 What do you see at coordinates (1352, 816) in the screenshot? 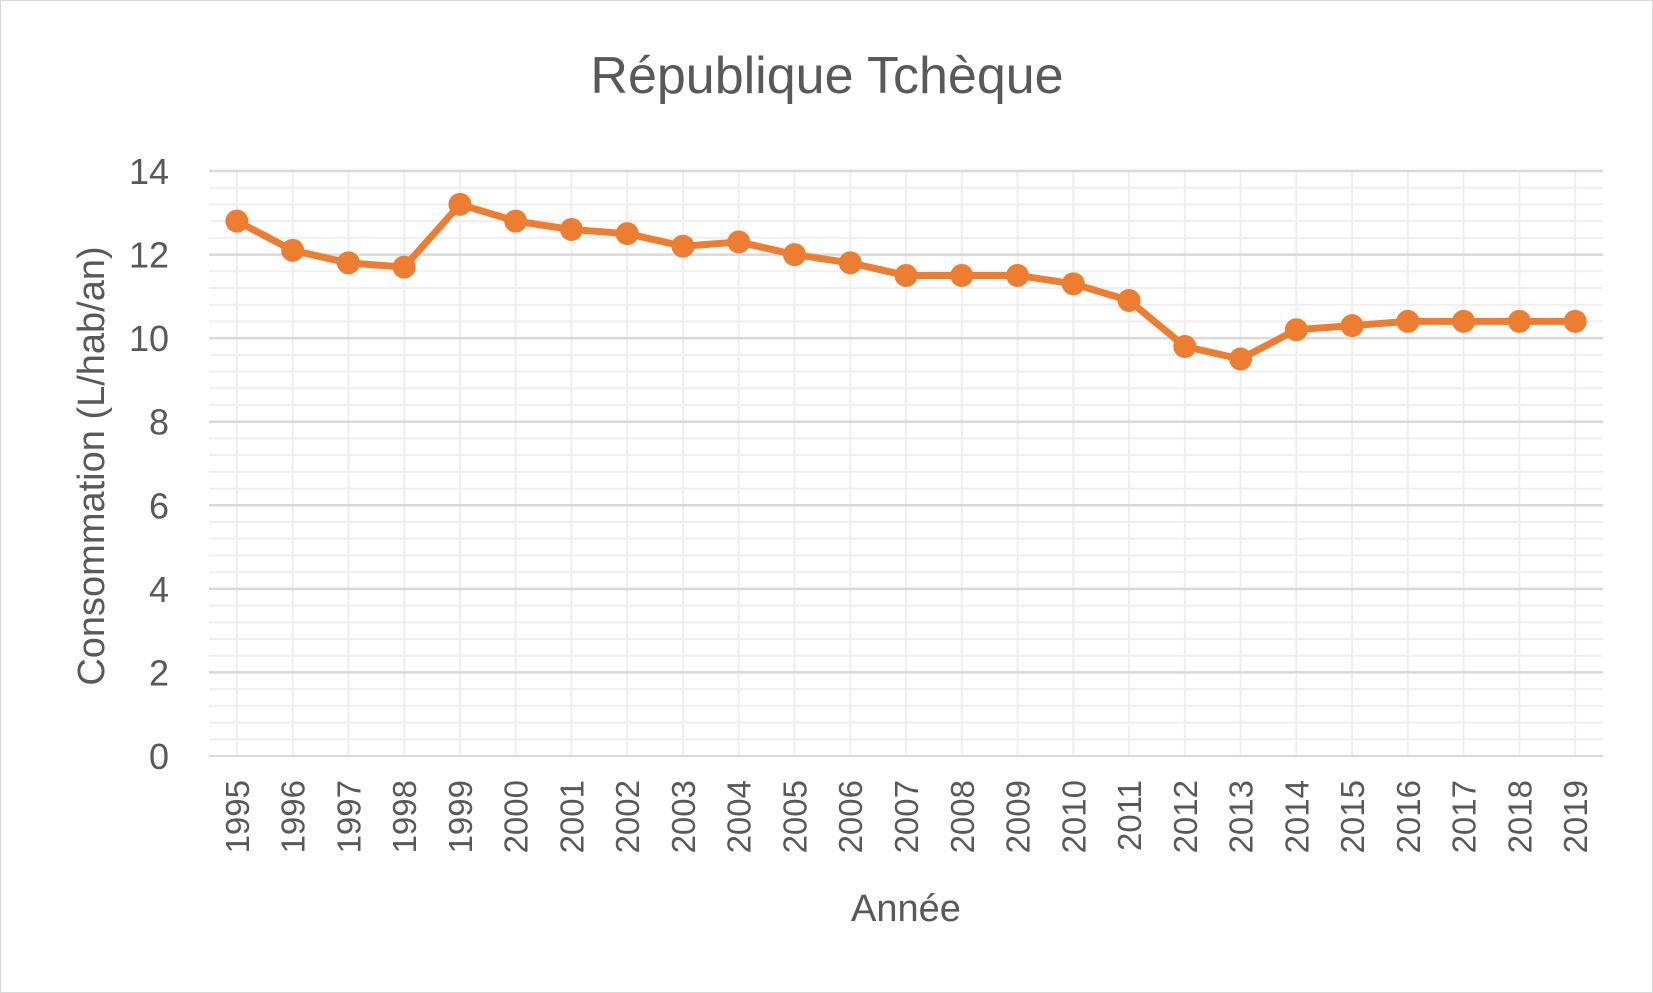
I see `x-tick-label: 2015` at bounding box center [1352, 816].